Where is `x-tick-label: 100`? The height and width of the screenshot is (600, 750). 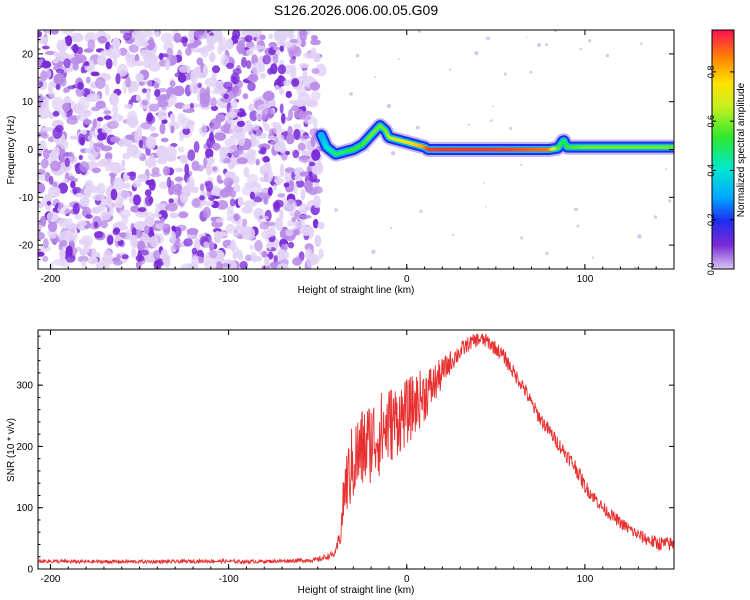
x-tick-label: 100 is located at coordinates (585, 579).